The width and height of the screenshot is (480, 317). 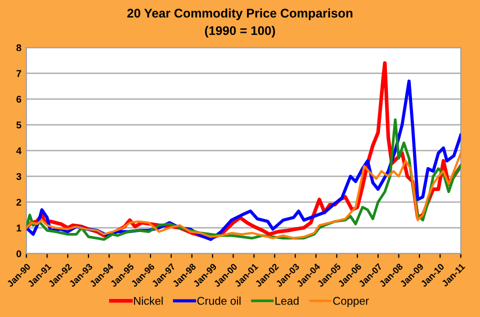 I want to click on legend-label: Crude oil, so click(x=218, y=300).